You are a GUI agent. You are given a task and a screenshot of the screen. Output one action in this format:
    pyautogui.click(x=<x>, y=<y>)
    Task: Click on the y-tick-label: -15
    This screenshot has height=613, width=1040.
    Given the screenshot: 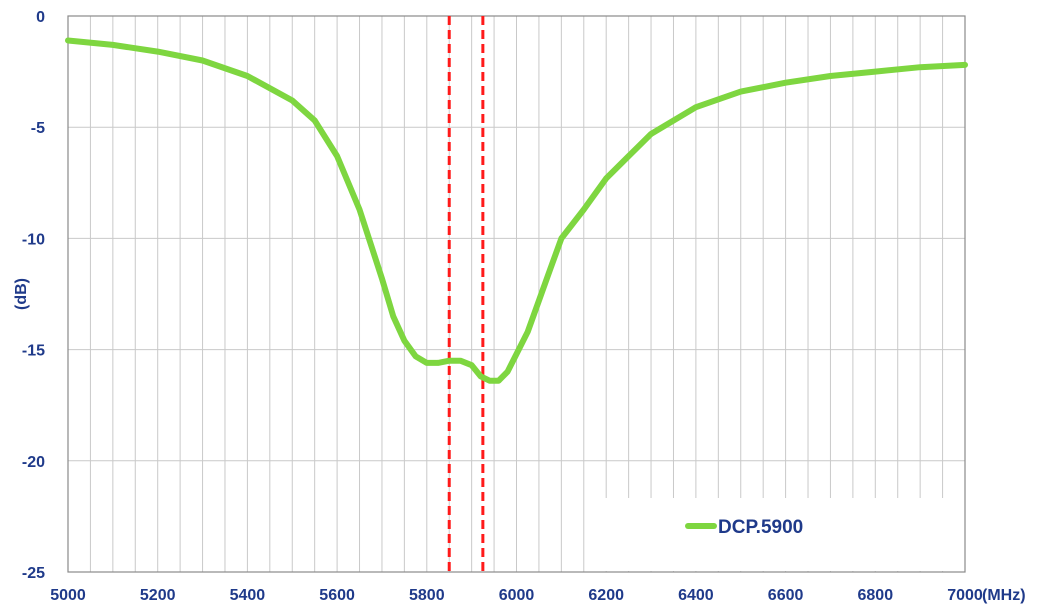 What is the action you would take?
    pyautogui.click(x=33, y=351)
    